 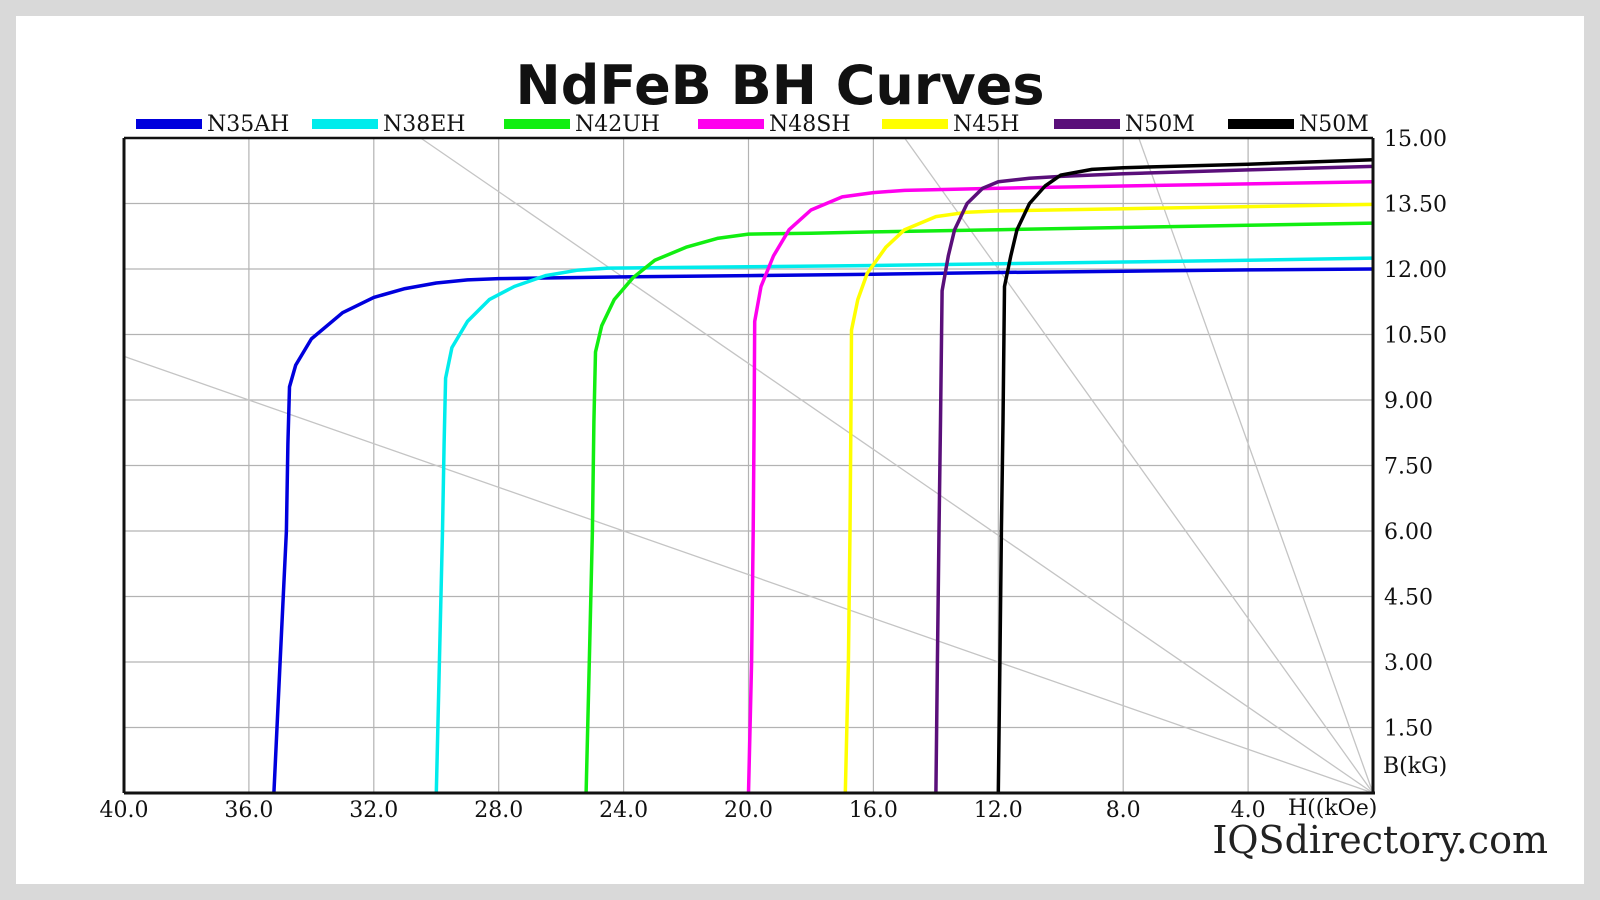 I want to click on chart-title: NdFeB BH Curves, so click(x=780, y=85).